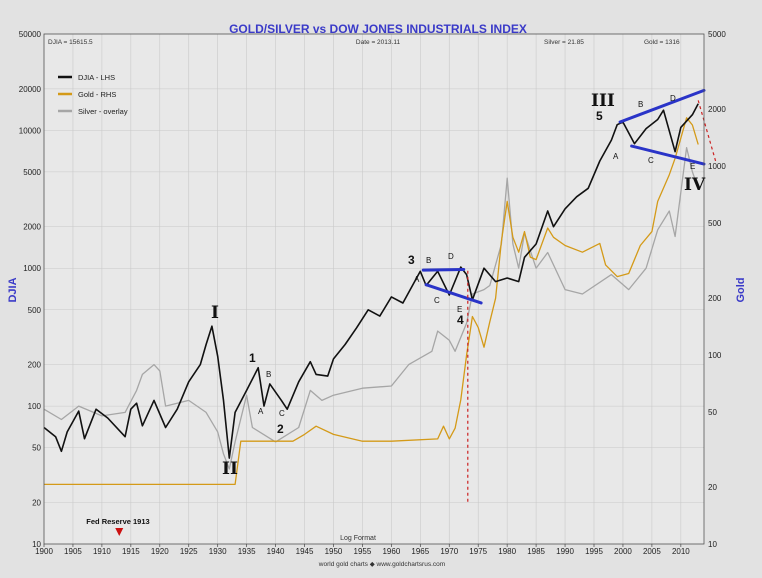 This screenshot has width=762, height=578. What do you see at coordinates (651, 160) in the screenshot?
I see `wave-label-c3: C` at bounding box center [651, 160].